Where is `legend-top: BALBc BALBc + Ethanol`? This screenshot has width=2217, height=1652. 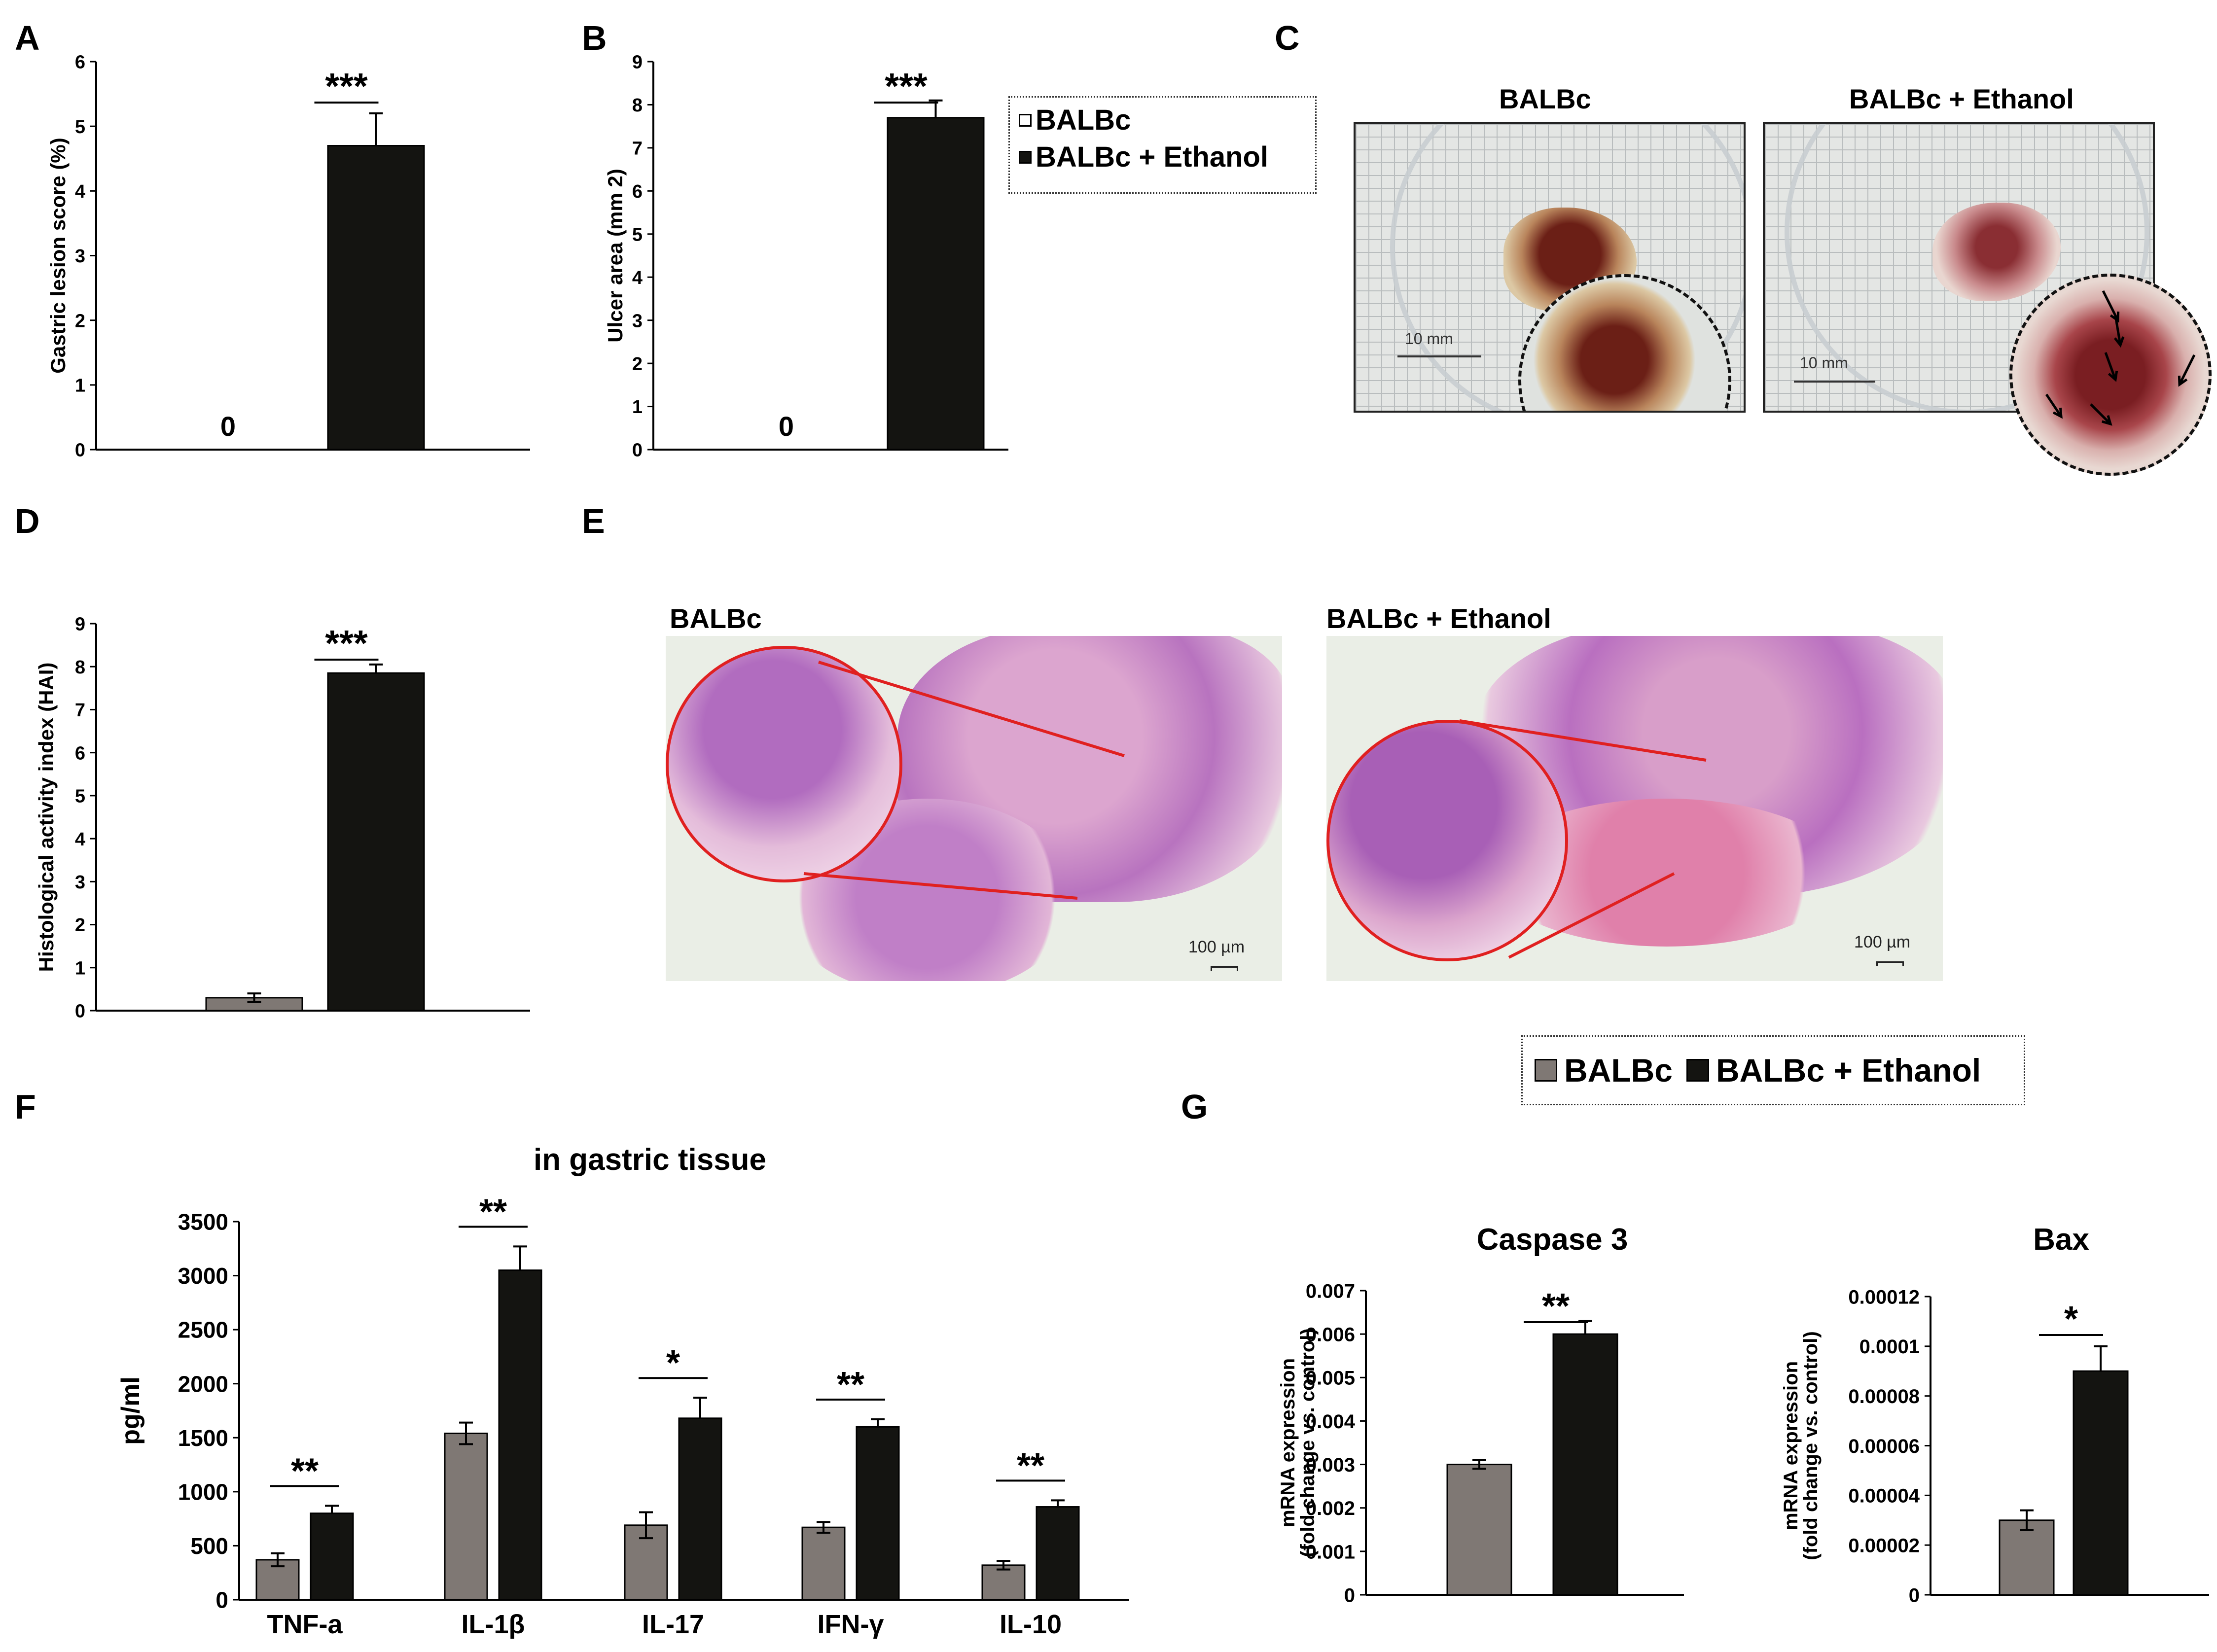
legend-top: BALBc BALBc + Ethanol is located at coordinates (1162, 145).